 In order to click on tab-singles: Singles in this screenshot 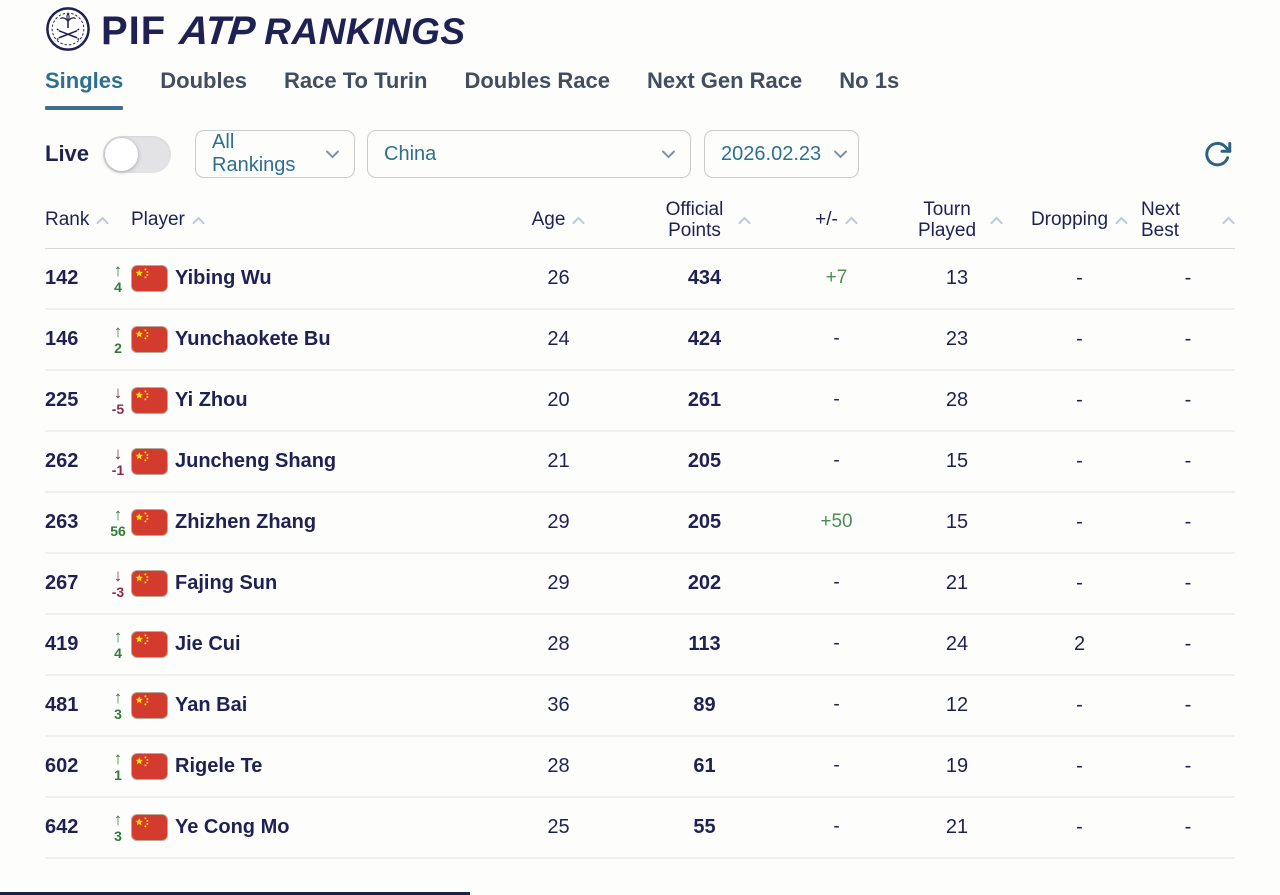, I will do `click(84, 89)`.